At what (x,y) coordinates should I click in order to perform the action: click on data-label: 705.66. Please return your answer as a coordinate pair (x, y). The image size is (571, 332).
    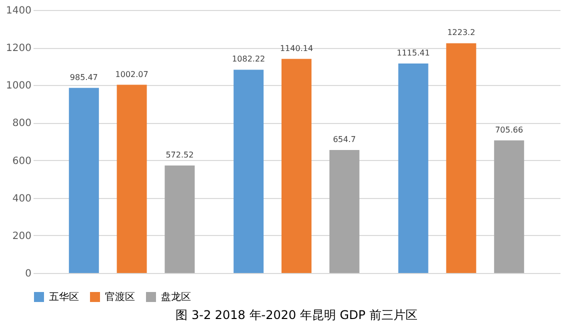
    Looking at the image, I should click on (509, 129).